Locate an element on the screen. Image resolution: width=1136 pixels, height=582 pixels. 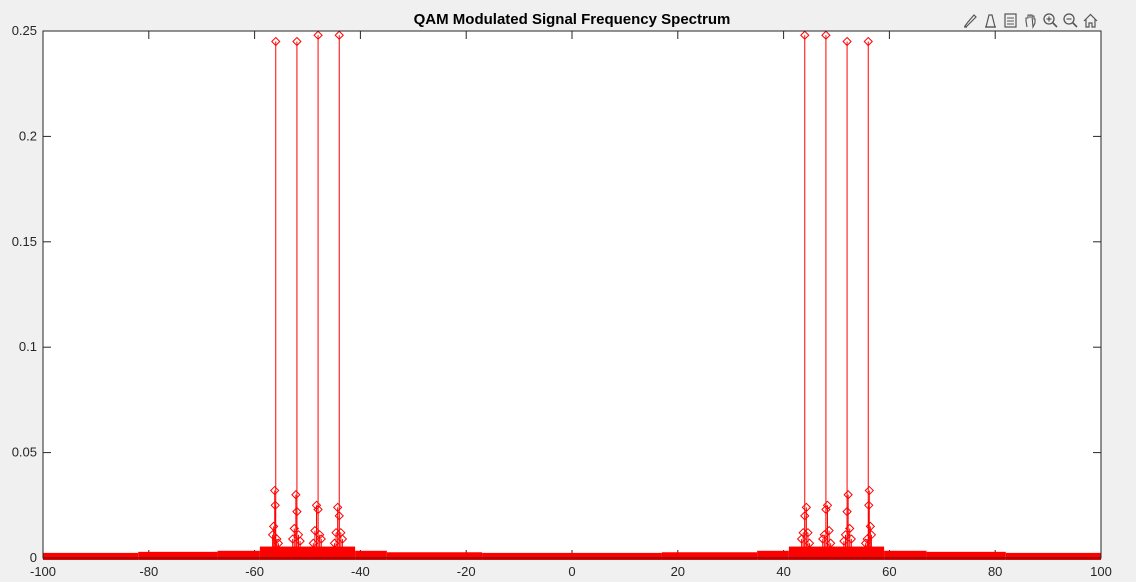
x-tick-label: 80 is located at coordinates (995, 571).